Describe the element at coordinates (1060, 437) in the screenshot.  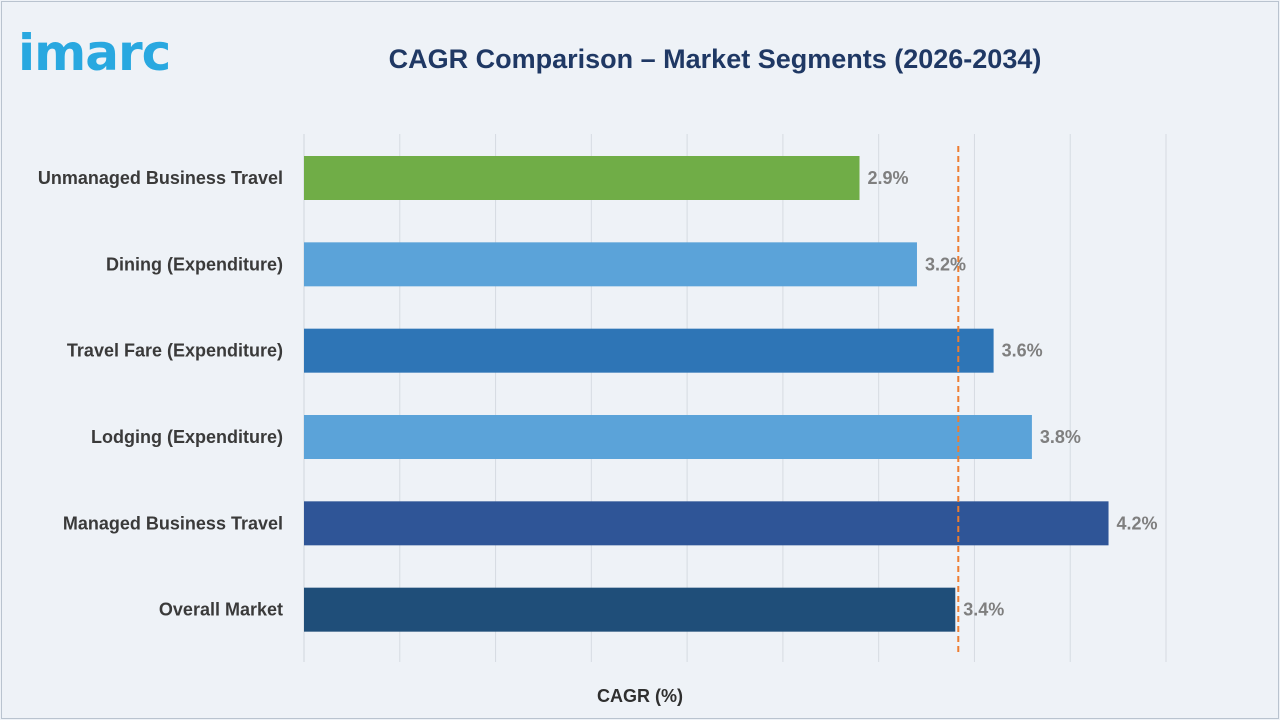
I see `data-label-4: 3.8%` at that location.